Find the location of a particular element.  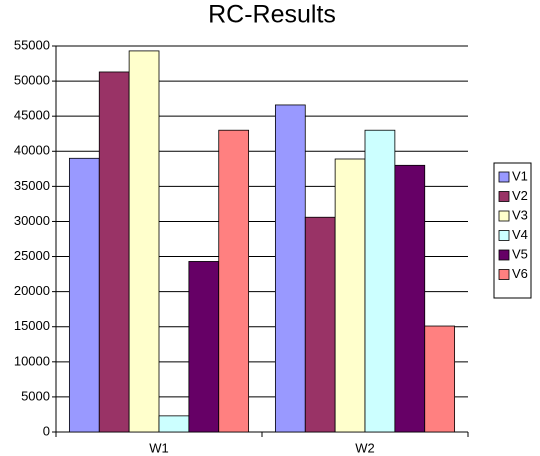

y-tick-label: 10000 is located at coordinates (32, 360).